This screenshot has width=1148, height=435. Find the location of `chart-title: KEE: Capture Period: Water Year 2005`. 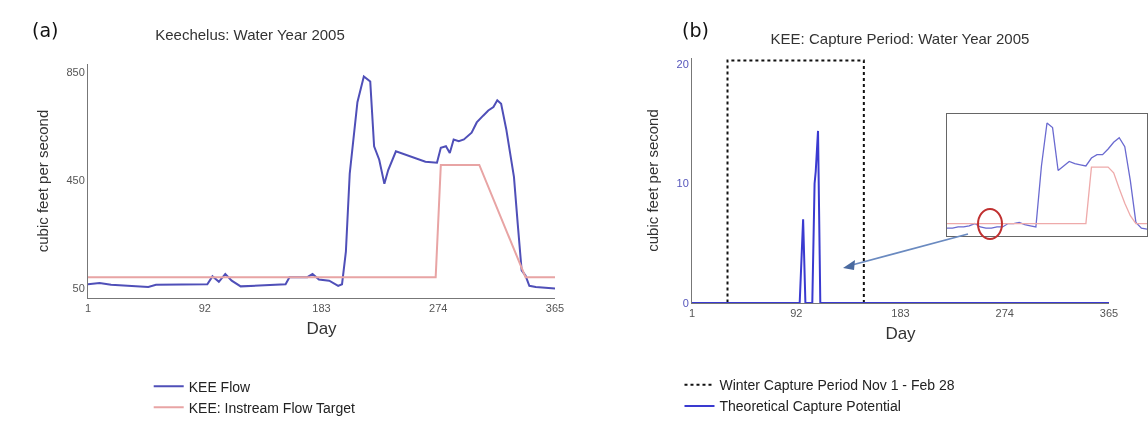

chart-title: KEE: Capture Period: Water Year 2005 is located at coordinates (900, 39).